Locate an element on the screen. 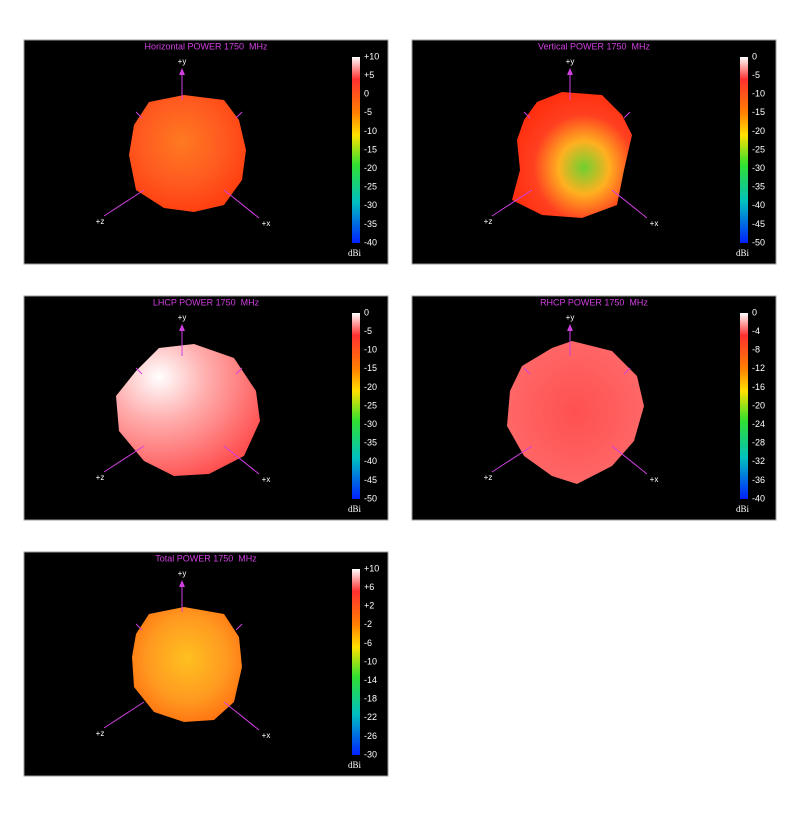  colorbar-tick-label: -32 is located at coordinates (758, 461).